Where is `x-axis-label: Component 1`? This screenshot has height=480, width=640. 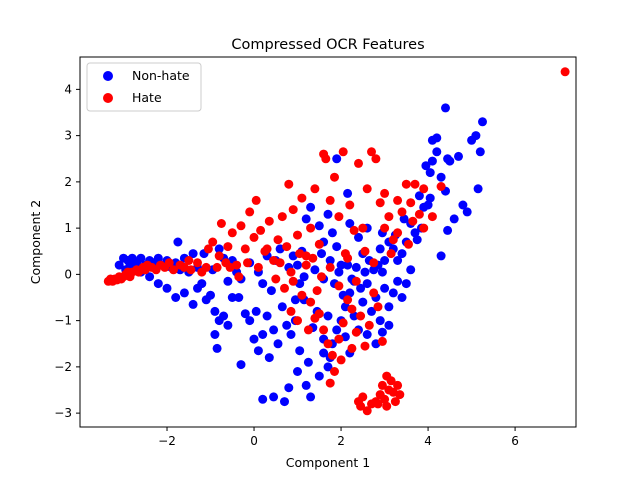
x-axis-label: Component 1 is located at coordinates (328, 462).